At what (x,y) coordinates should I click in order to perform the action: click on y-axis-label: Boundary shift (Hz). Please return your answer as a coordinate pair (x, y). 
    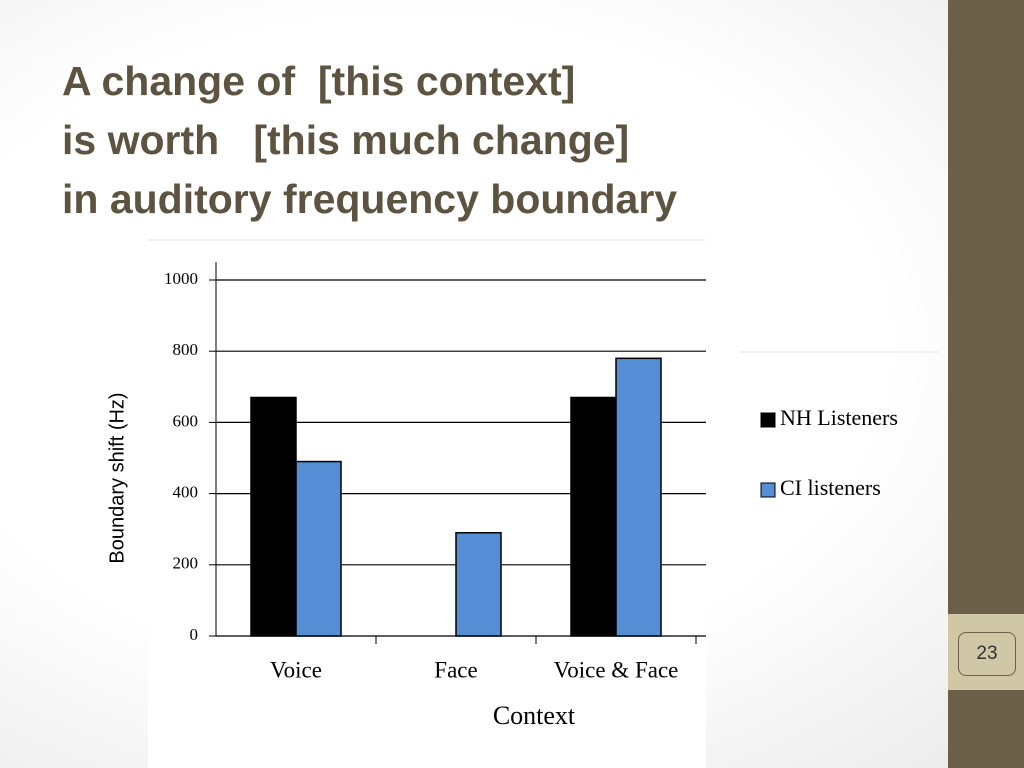
    Looking at the image, I should click on (117, 477).